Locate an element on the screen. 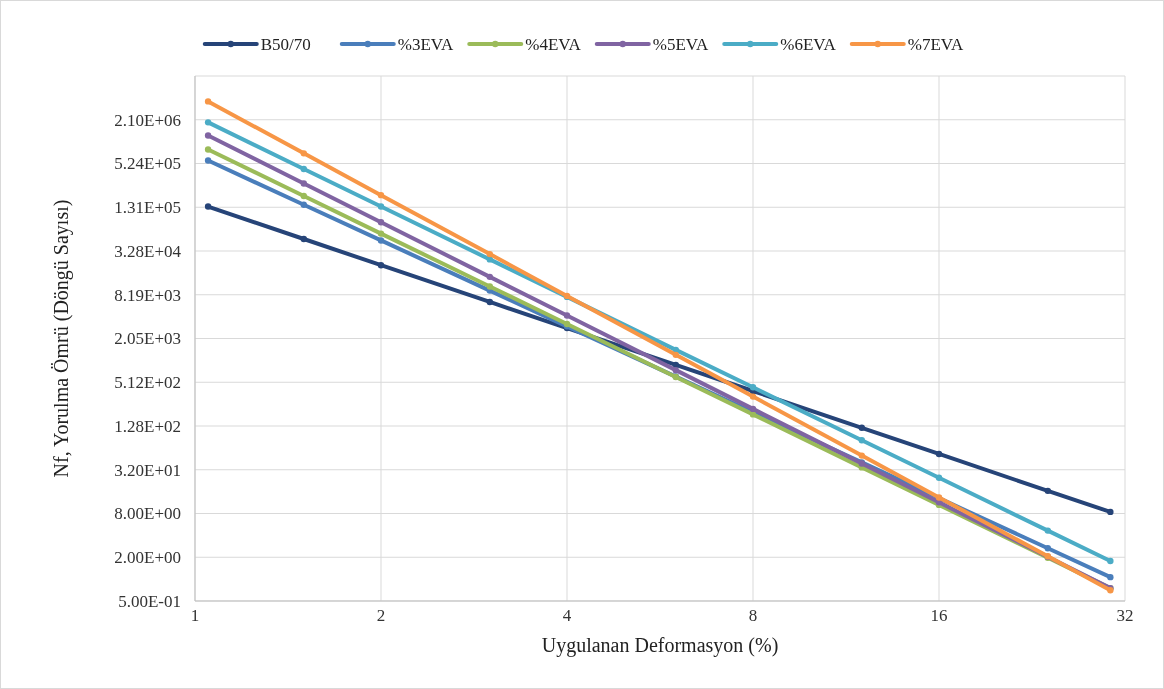 The width and height of the screenshot is (1164, 689). x-tick-label: 16 is located at coordinates (939, 615).